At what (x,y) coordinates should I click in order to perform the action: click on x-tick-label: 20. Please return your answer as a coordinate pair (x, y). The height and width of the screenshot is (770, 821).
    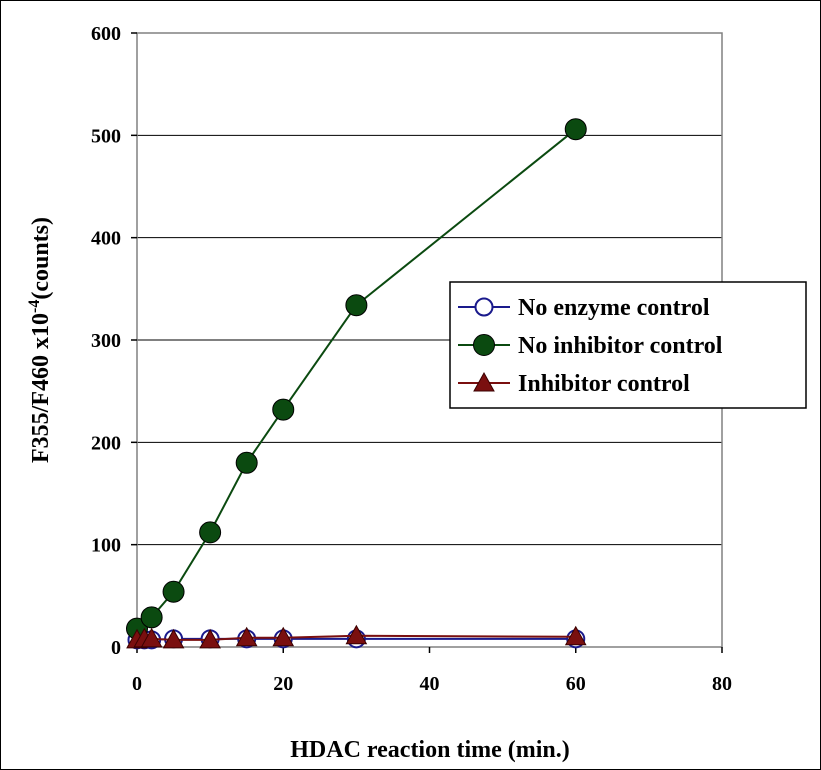
    Looking at the image, I should click on (283, 684).